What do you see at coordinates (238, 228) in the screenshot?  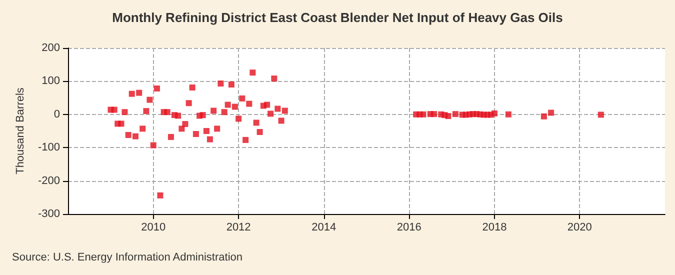 I see `x-tick-label: 2012` at bounding box center [238, 228].